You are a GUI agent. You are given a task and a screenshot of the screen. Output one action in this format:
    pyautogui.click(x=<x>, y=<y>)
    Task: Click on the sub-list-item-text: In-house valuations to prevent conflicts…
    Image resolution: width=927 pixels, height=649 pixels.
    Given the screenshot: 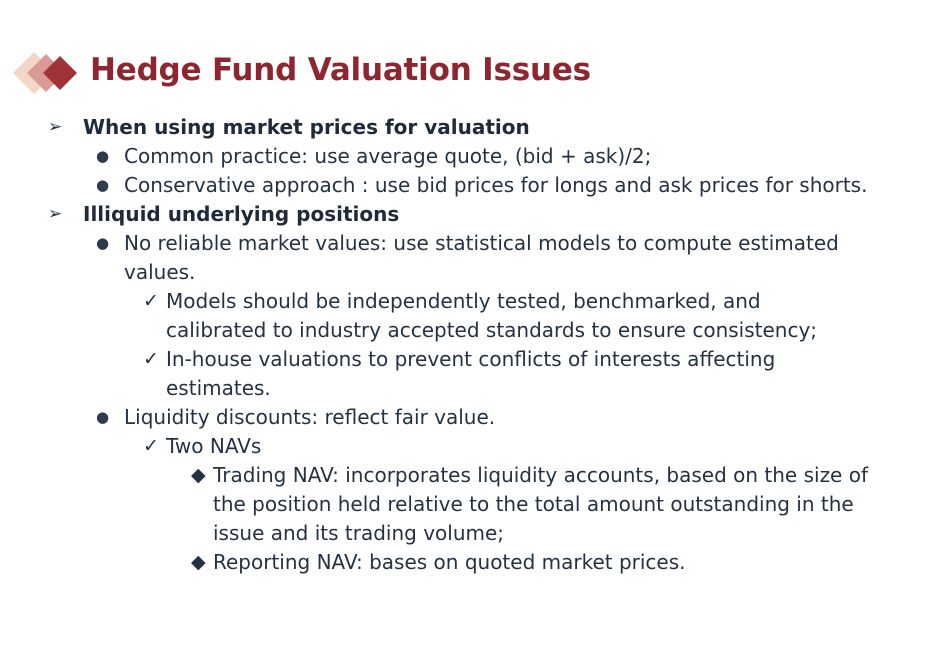 What is the action you would take?
    pyautogui.click(x=471, y=373)
    